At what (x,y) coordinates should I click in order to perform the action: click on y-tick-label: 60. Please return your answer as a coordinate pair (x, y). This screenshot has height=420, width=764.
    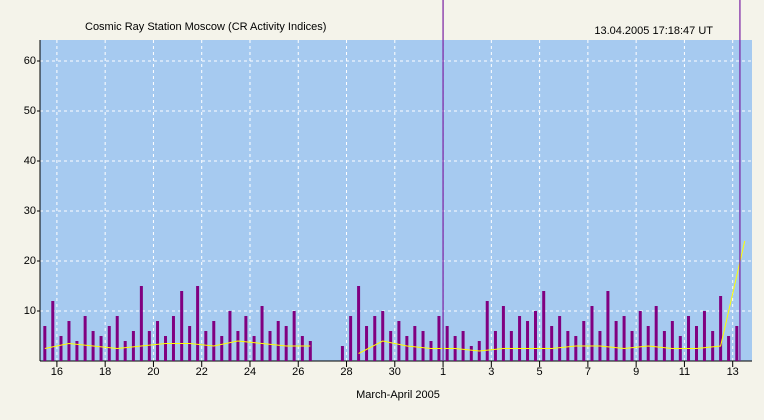
    Looking at the image, I should click on (30, 61).